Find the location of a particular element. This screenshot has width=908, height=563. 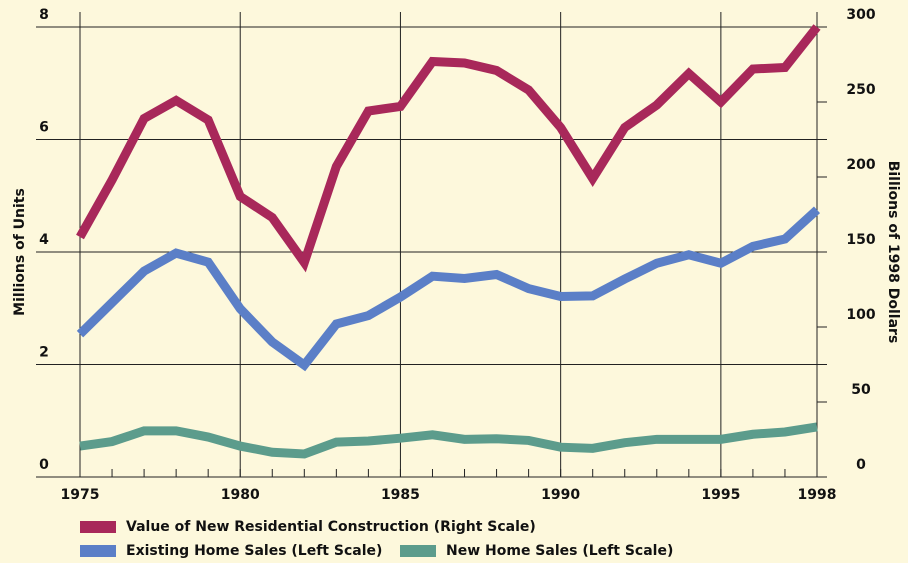

y-axis-label: Millions of Units is located at coordinates (20, 252).